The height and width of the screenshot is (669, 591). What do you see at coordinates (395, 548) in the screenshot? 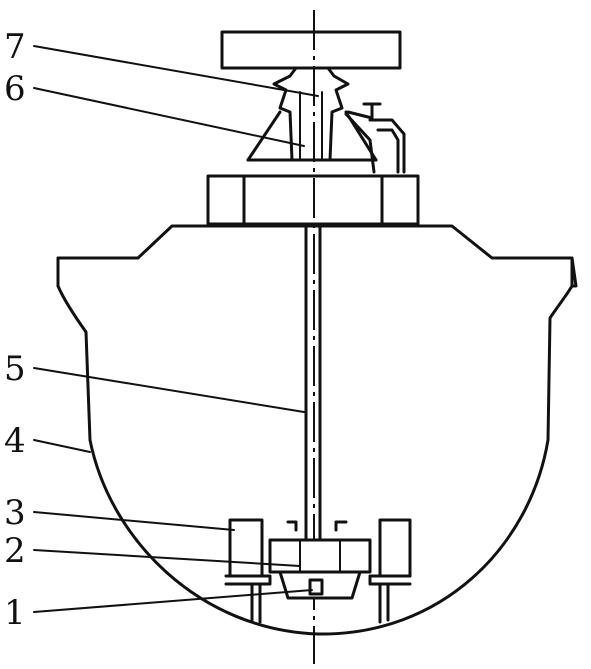
I see `stator-block-right` at bounding box center [395, 548].